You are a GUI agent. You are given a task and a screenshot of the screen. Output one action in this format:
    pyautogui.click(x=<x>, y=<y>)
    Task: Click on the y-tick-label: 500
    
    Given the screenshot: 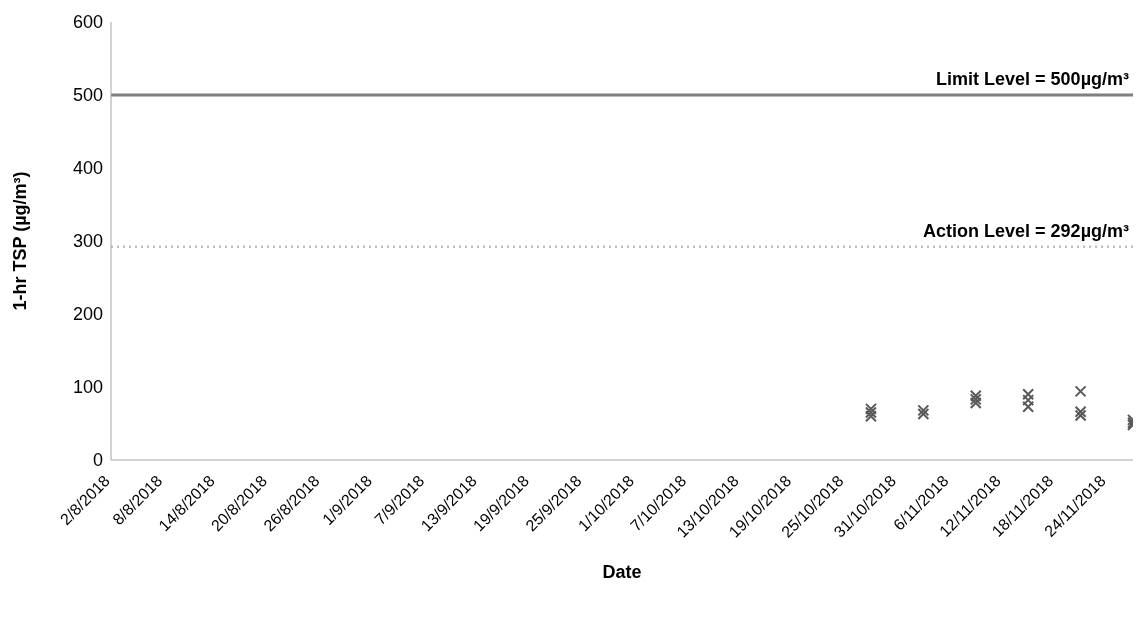 What is the action you would take?
    pyautogui.click(x=87, y=95)
    